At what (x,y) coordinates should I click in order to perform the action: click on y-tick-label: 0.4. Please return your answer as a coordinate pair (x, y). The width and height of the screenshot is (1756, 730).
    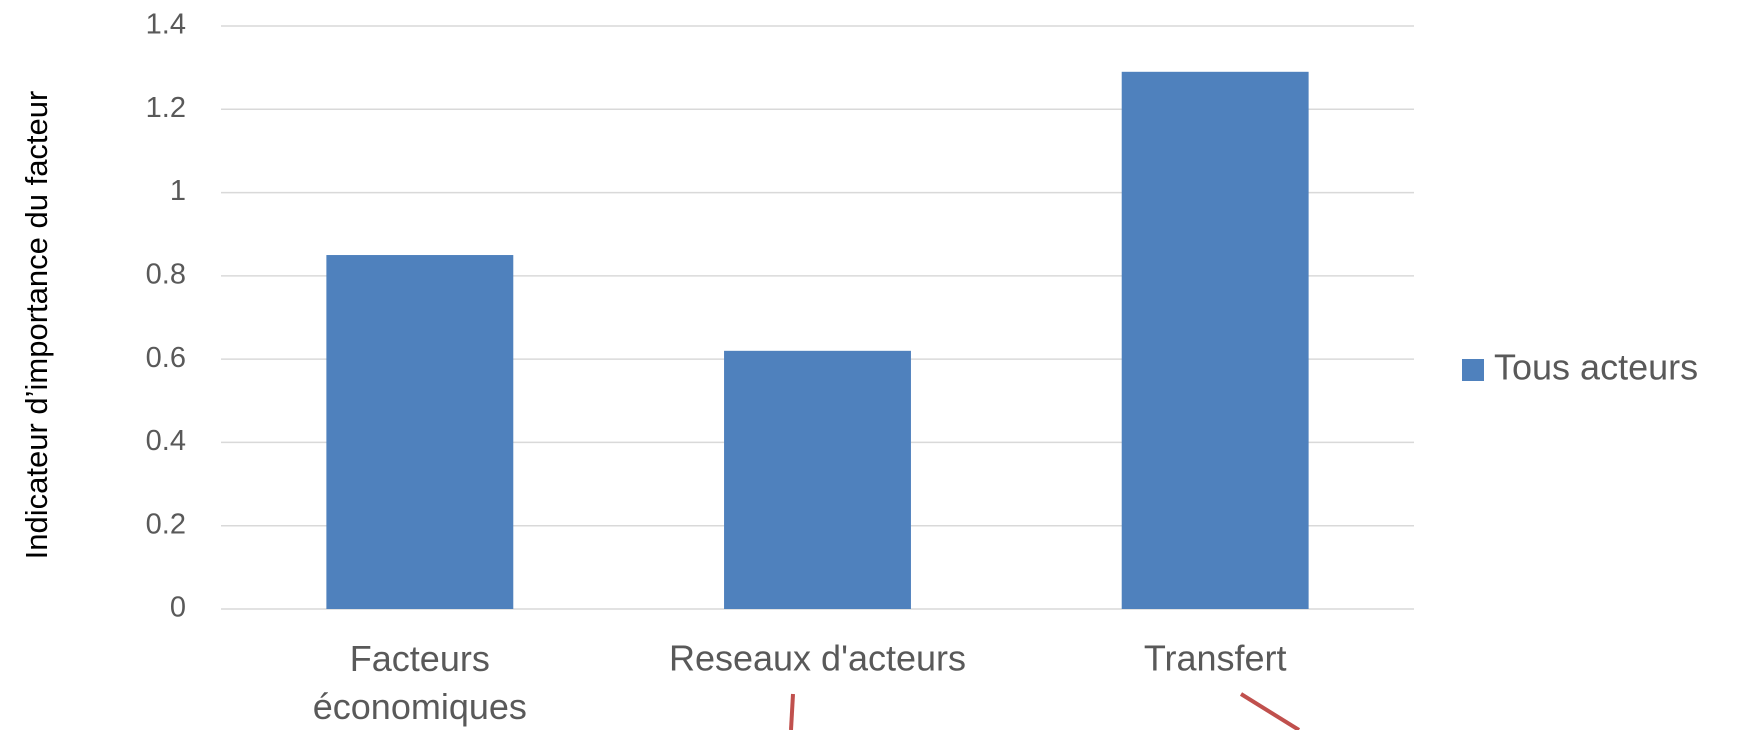
    Looking at the image, I should click on (166, 441).